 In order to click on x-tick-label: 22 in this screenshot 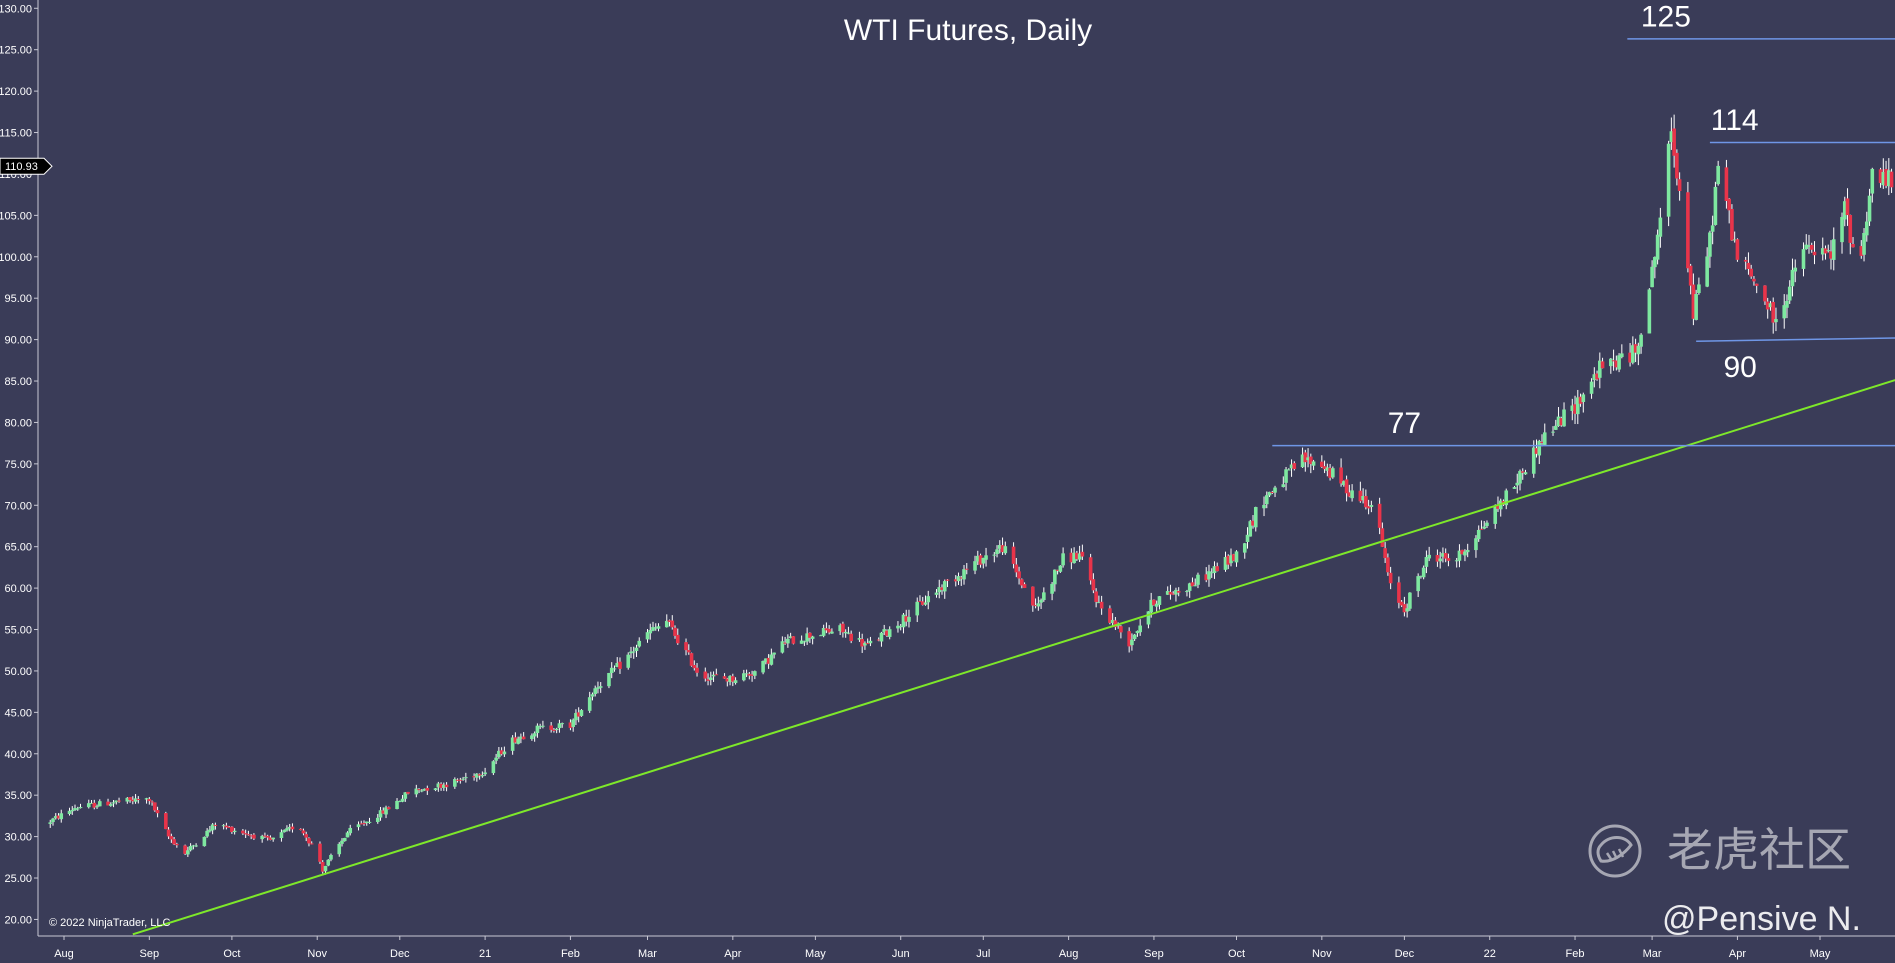, I will do `click(1490, 954)`.